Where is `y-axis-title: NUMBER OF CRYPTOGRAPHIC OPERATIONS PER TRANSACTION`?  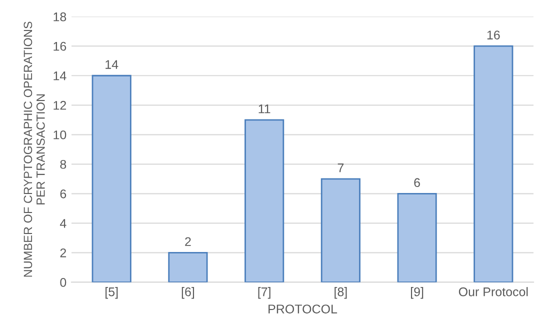 y-axis-title: NUMBER OF CRYPTOGRAPHIC OPERATIONS PER TRANSACTION is located at coordinates (34, 149).